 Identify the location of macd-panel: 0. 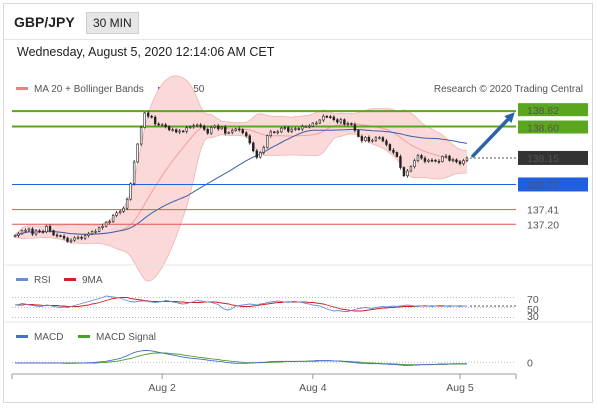
(272, 359).